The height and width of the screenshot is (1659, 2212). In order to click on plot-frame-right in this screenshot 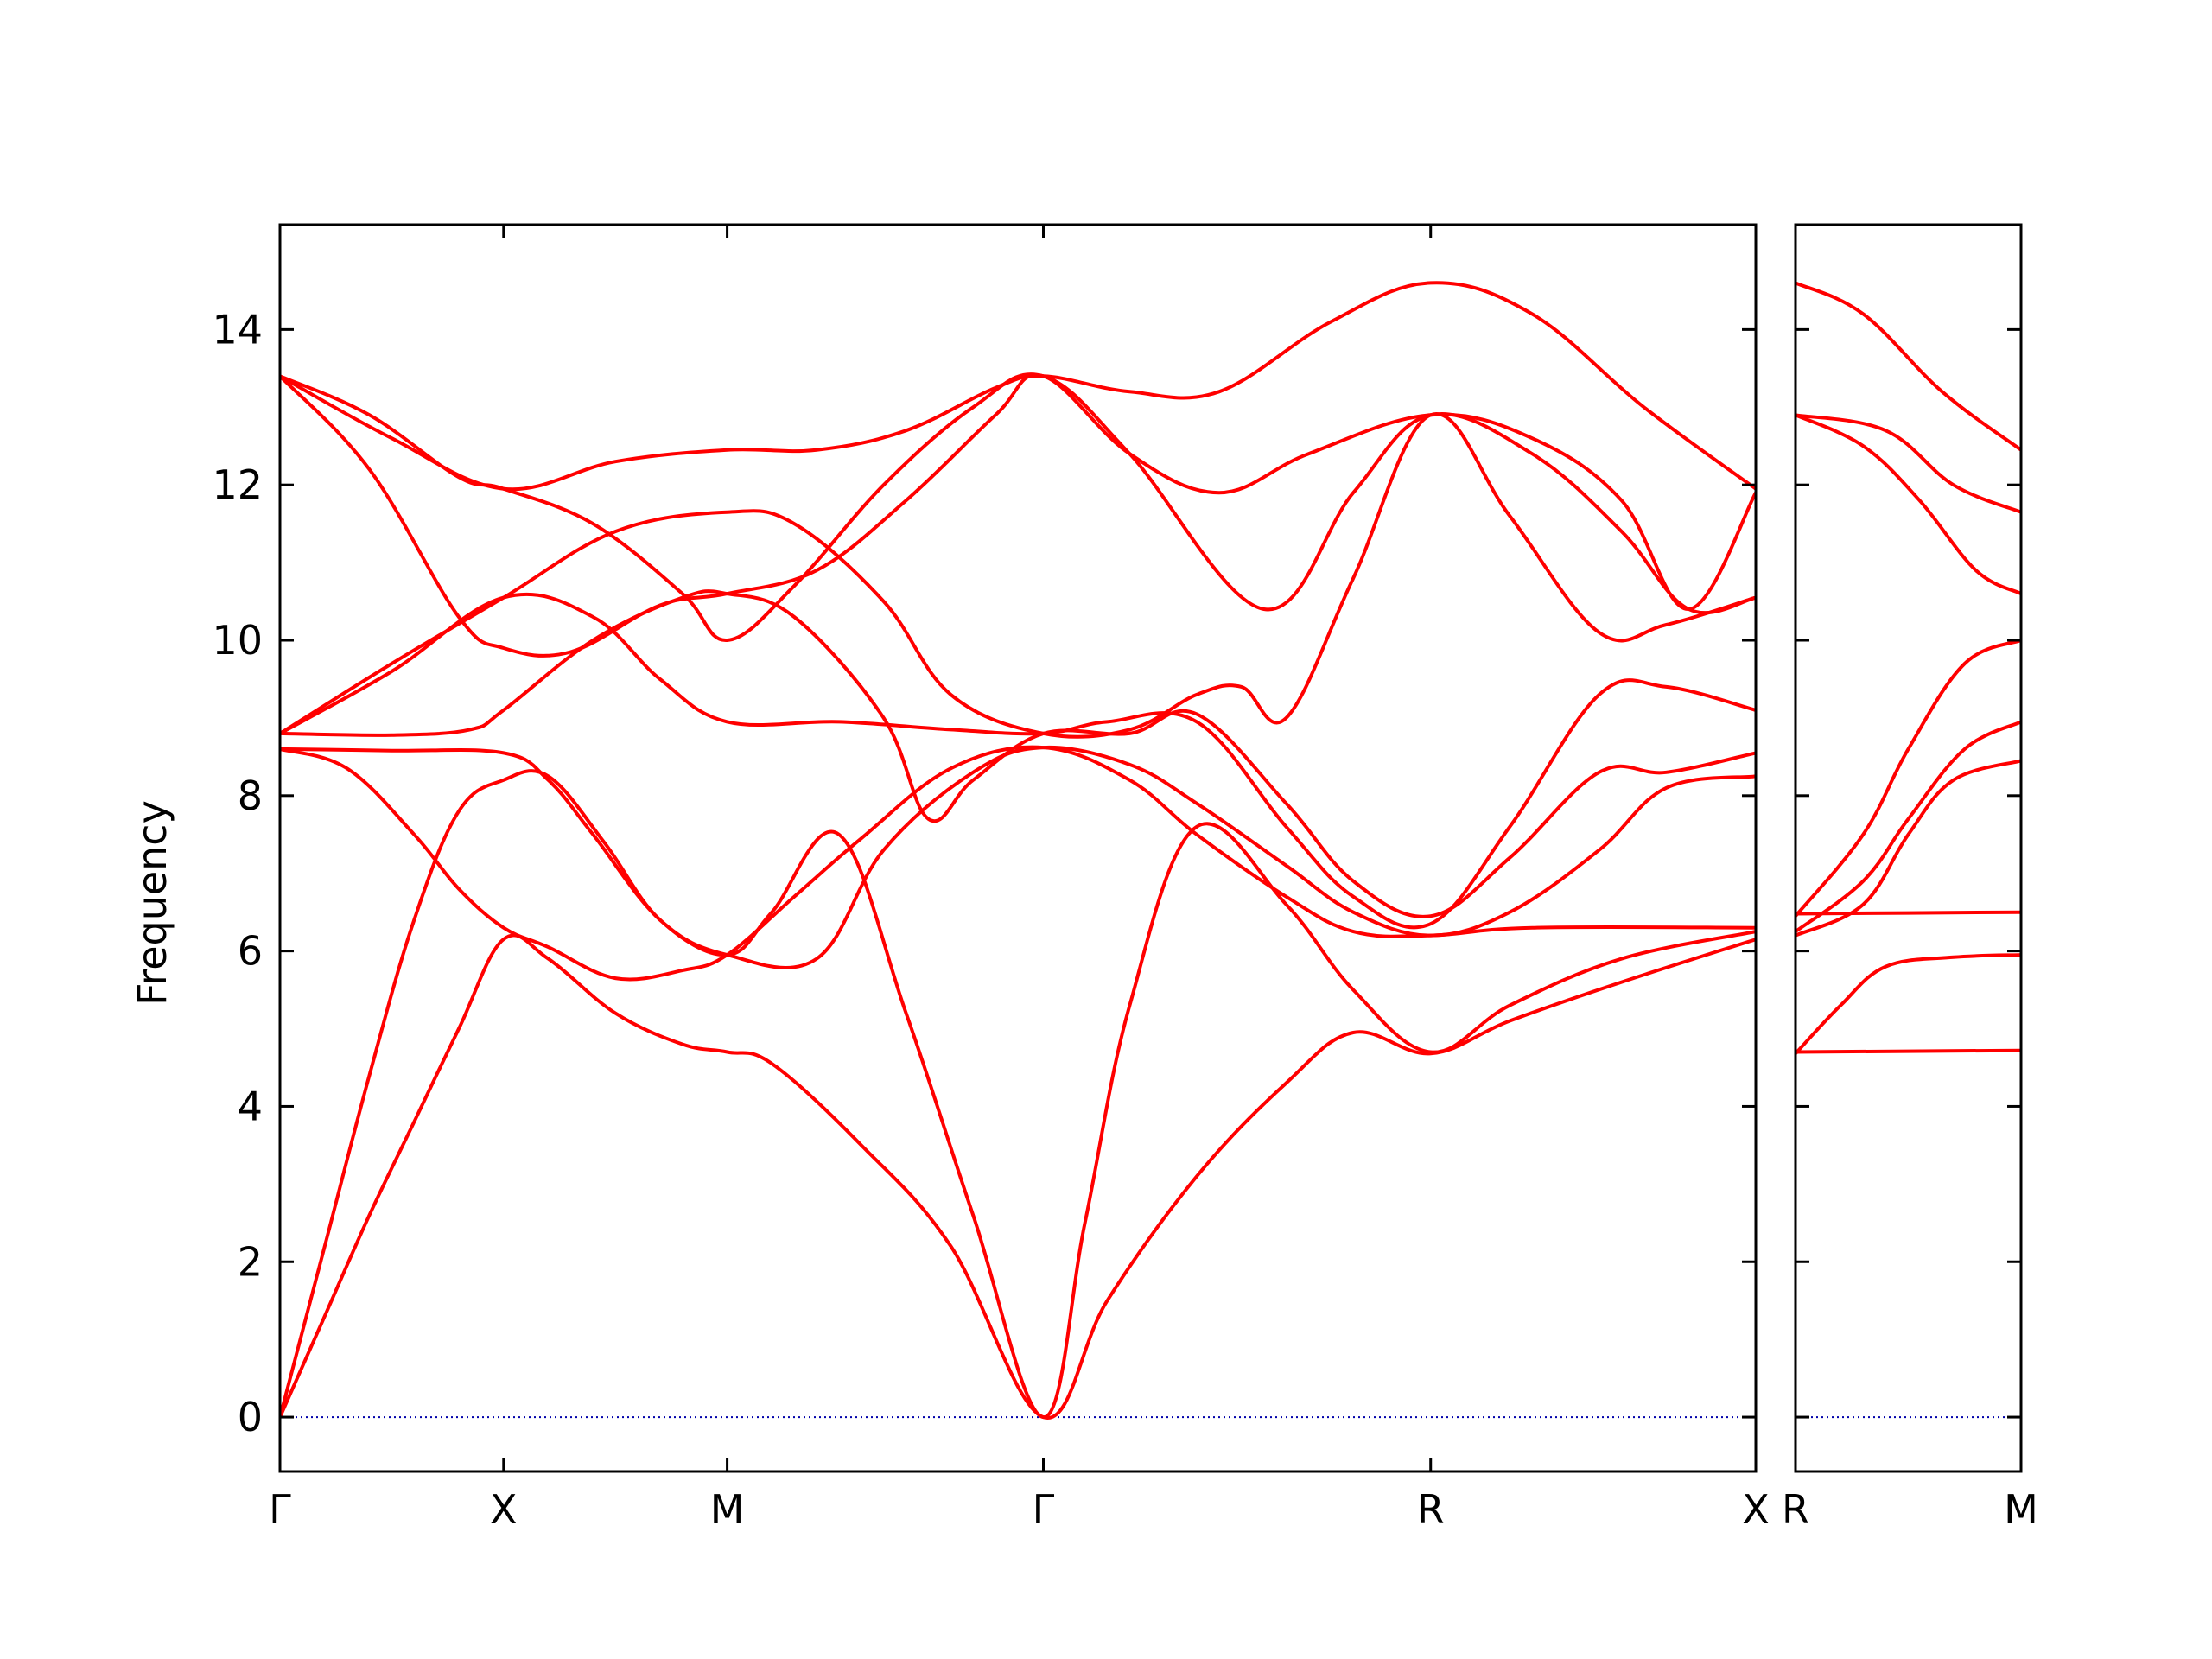, I will do `click(1908, 848)`.